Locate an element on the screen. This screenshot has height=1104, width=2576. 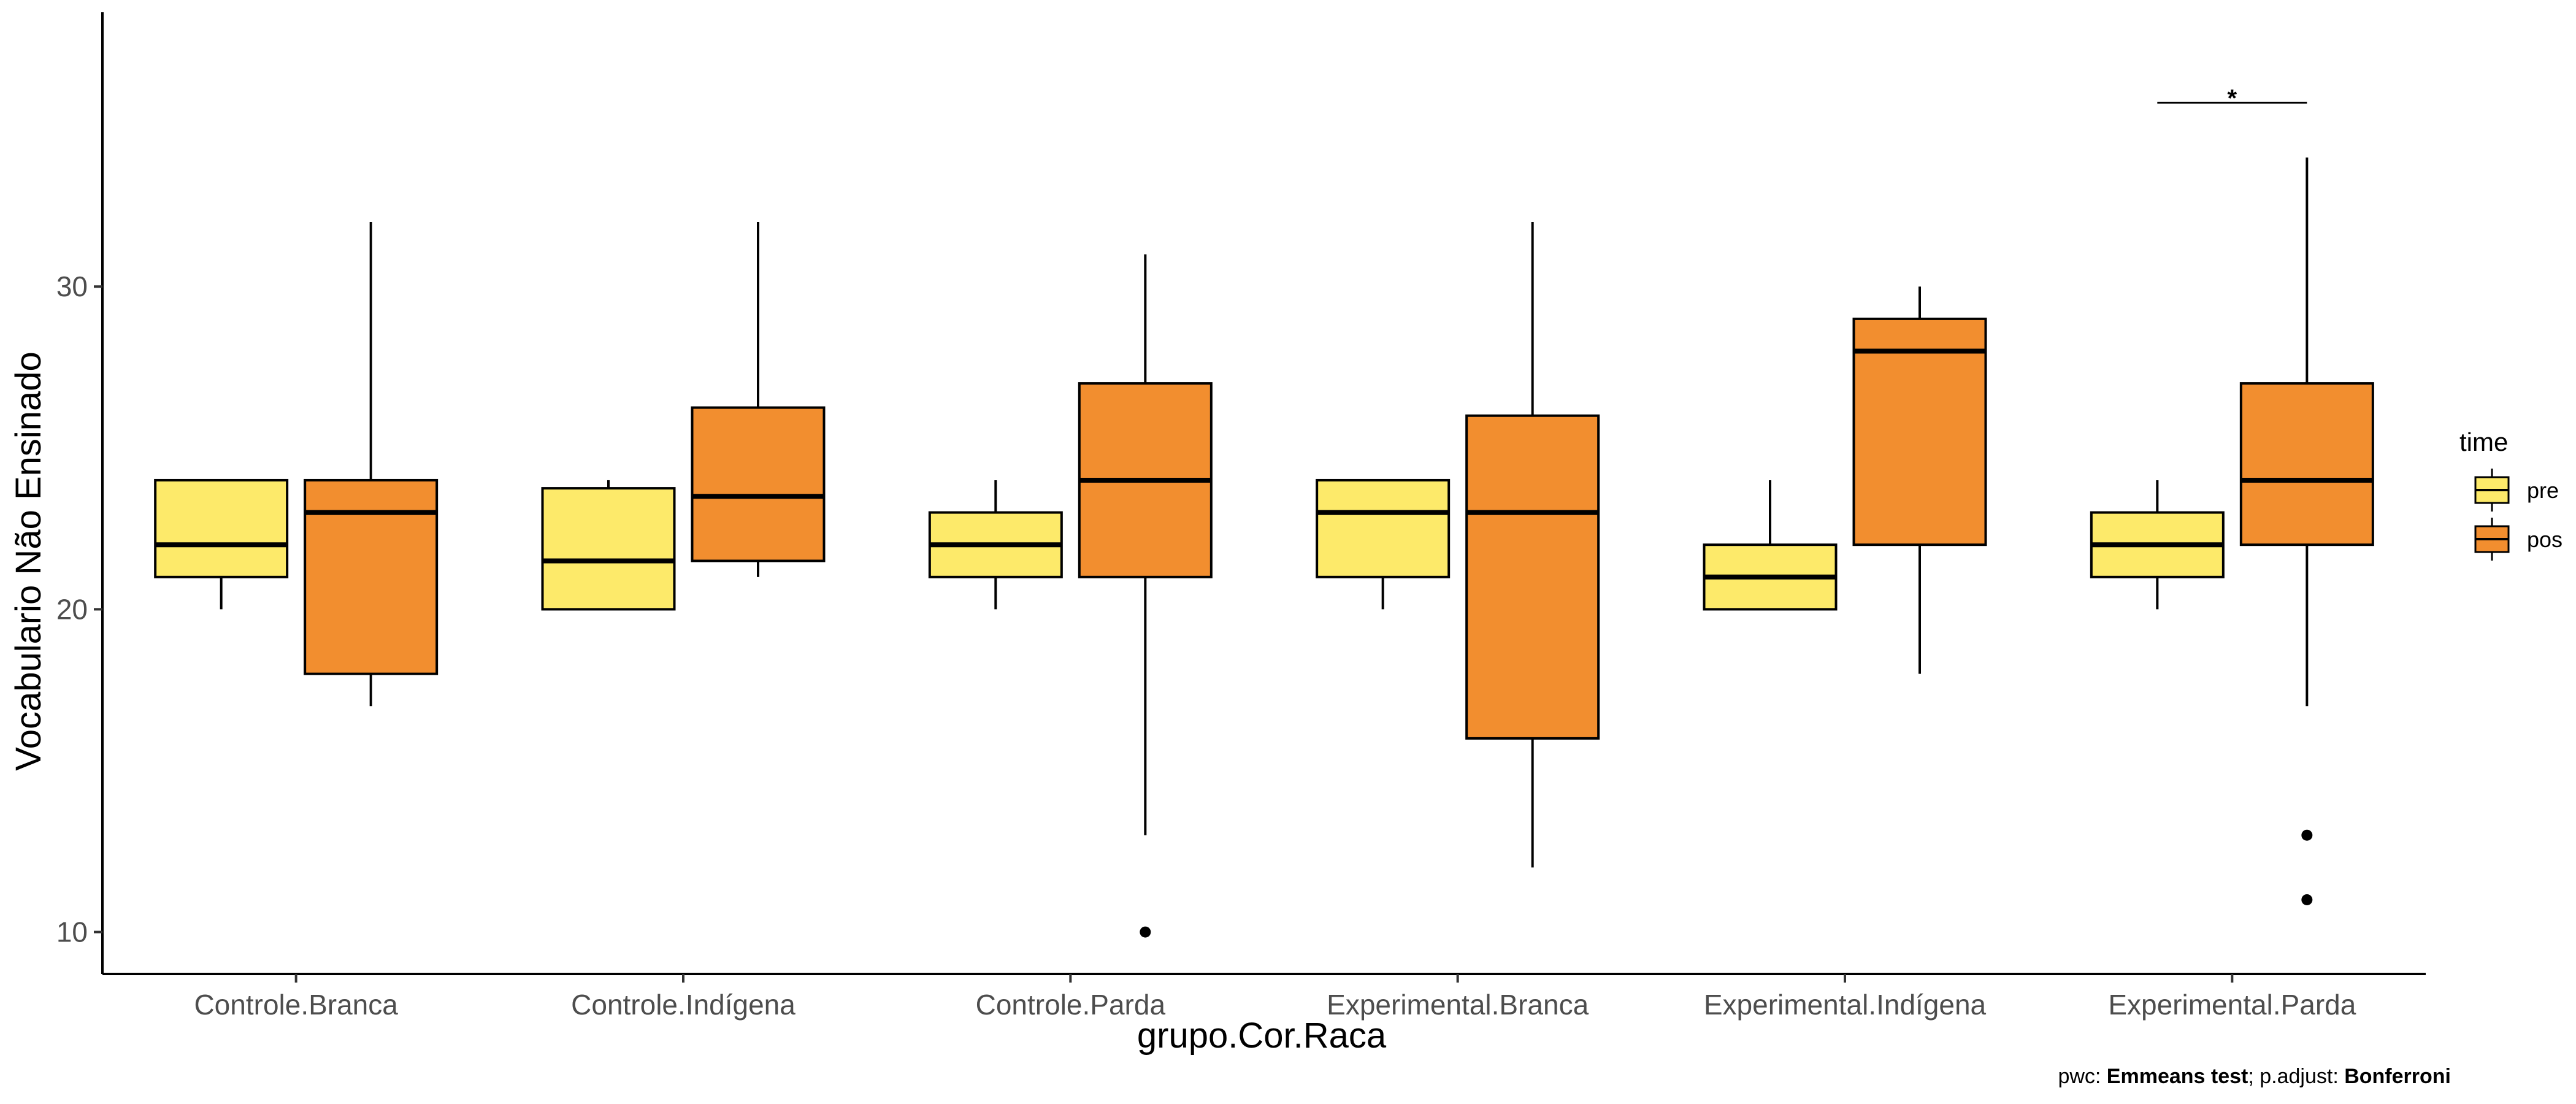
x-tick-label: Controle.Indígena is located at coordinates (683, 1005).